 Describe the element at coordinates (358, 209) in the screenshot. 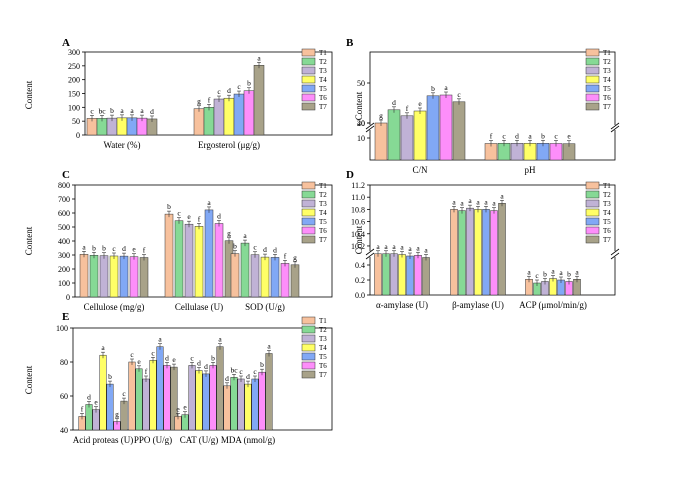

I see `y-tick-label: 10.8` at that location.